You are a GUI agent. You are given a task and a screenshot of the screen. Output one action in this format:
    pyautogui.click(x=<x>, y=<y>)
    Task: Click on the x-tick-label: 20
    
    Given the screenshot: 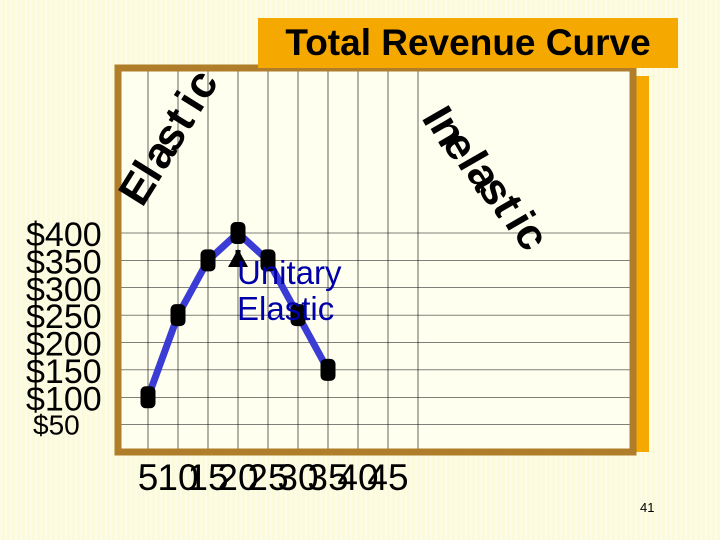 What is the action you would take?
    pyautogui.click(x=237, y=477)
    